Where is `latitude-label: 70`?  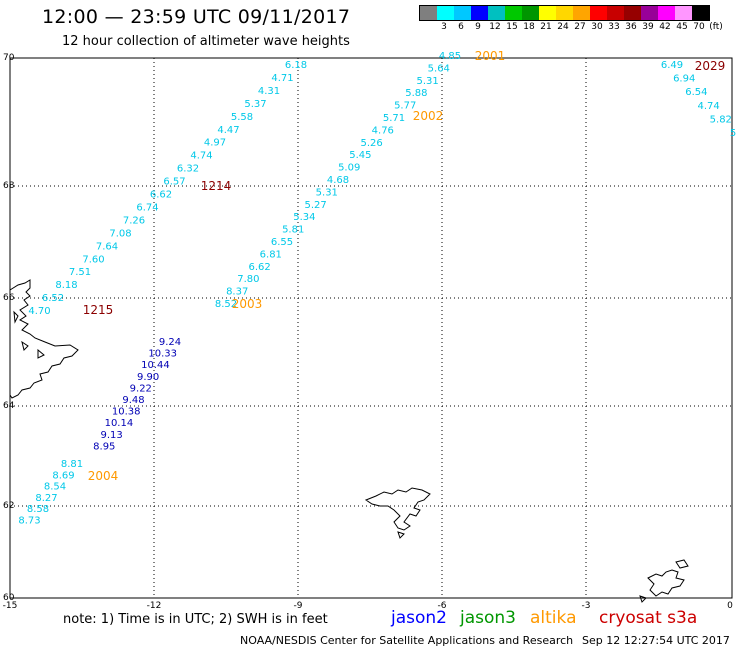
latitude-label: 70 is located at coordinates (9, 58).